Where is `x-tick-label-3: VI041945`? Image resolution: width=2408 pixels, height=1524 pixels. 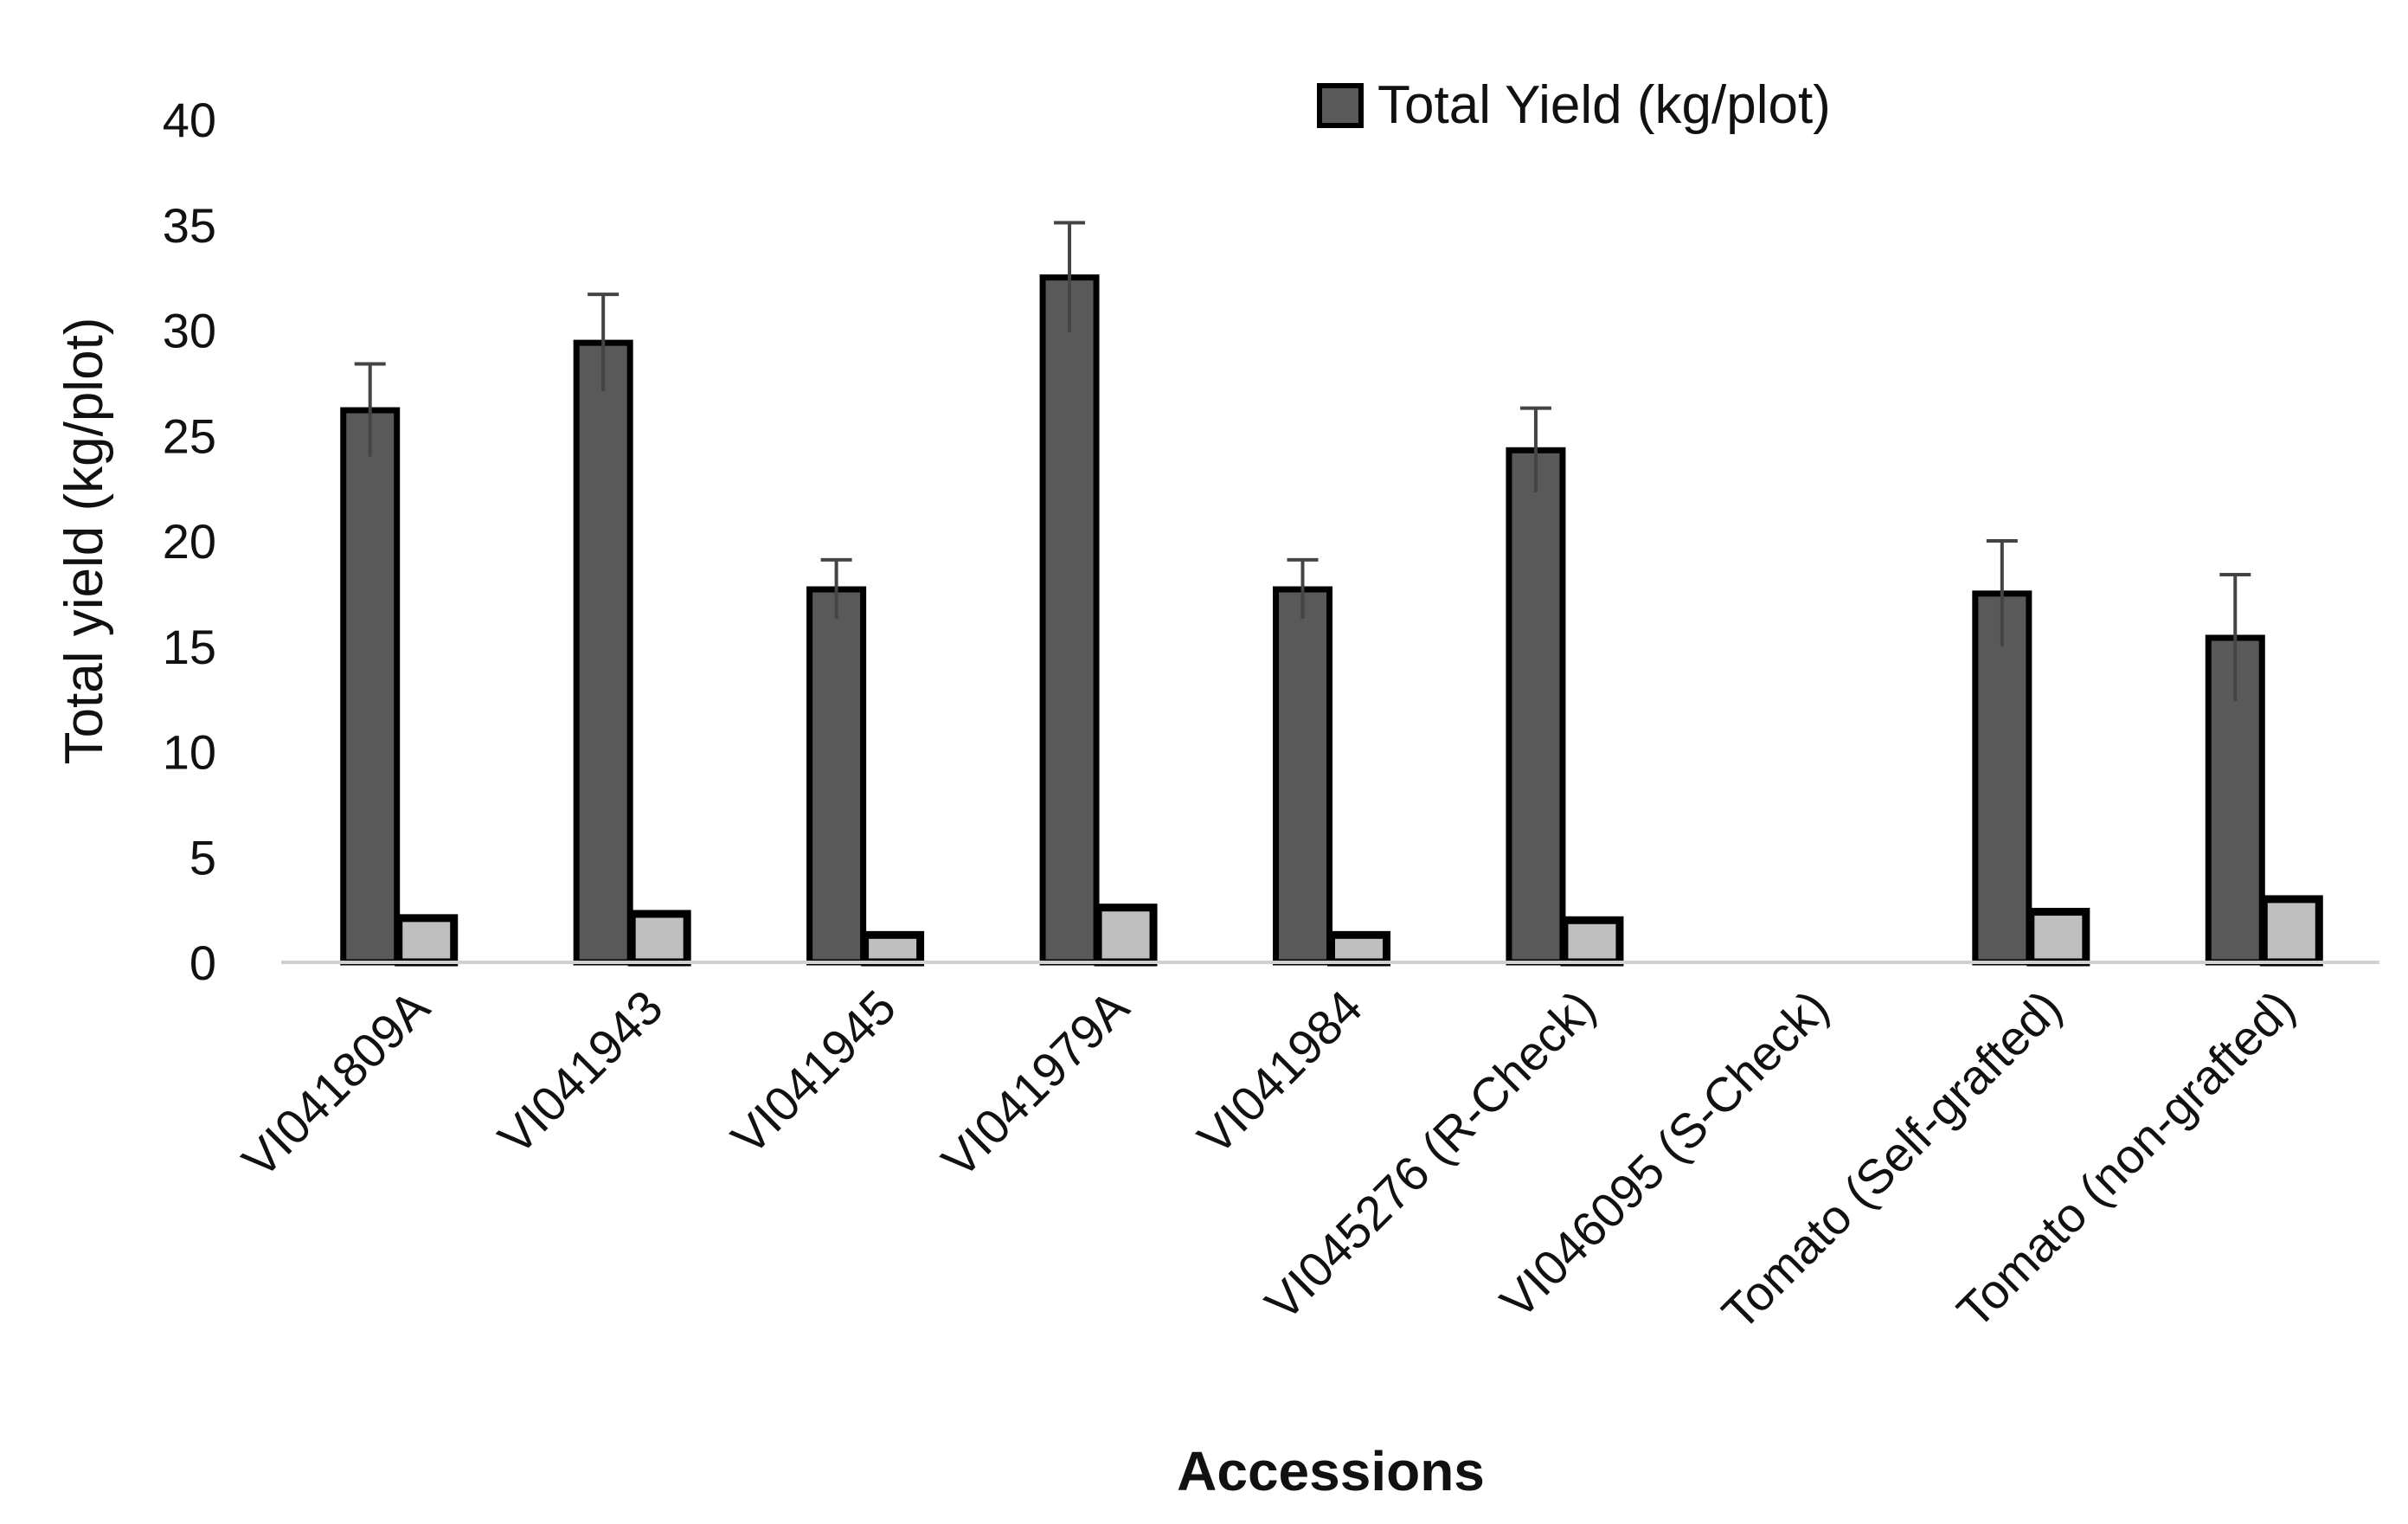 x-tick-label-3: VI041945 is located at coordinates (813, 1072).